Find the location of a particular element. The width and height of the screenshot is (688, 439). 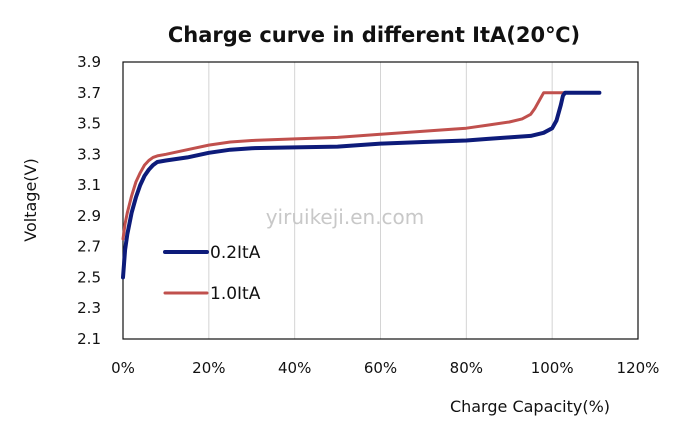

x-axis-ticks: 0% 20% 40% 60% 80% 100% 120% is located at coordinates (385, 368).